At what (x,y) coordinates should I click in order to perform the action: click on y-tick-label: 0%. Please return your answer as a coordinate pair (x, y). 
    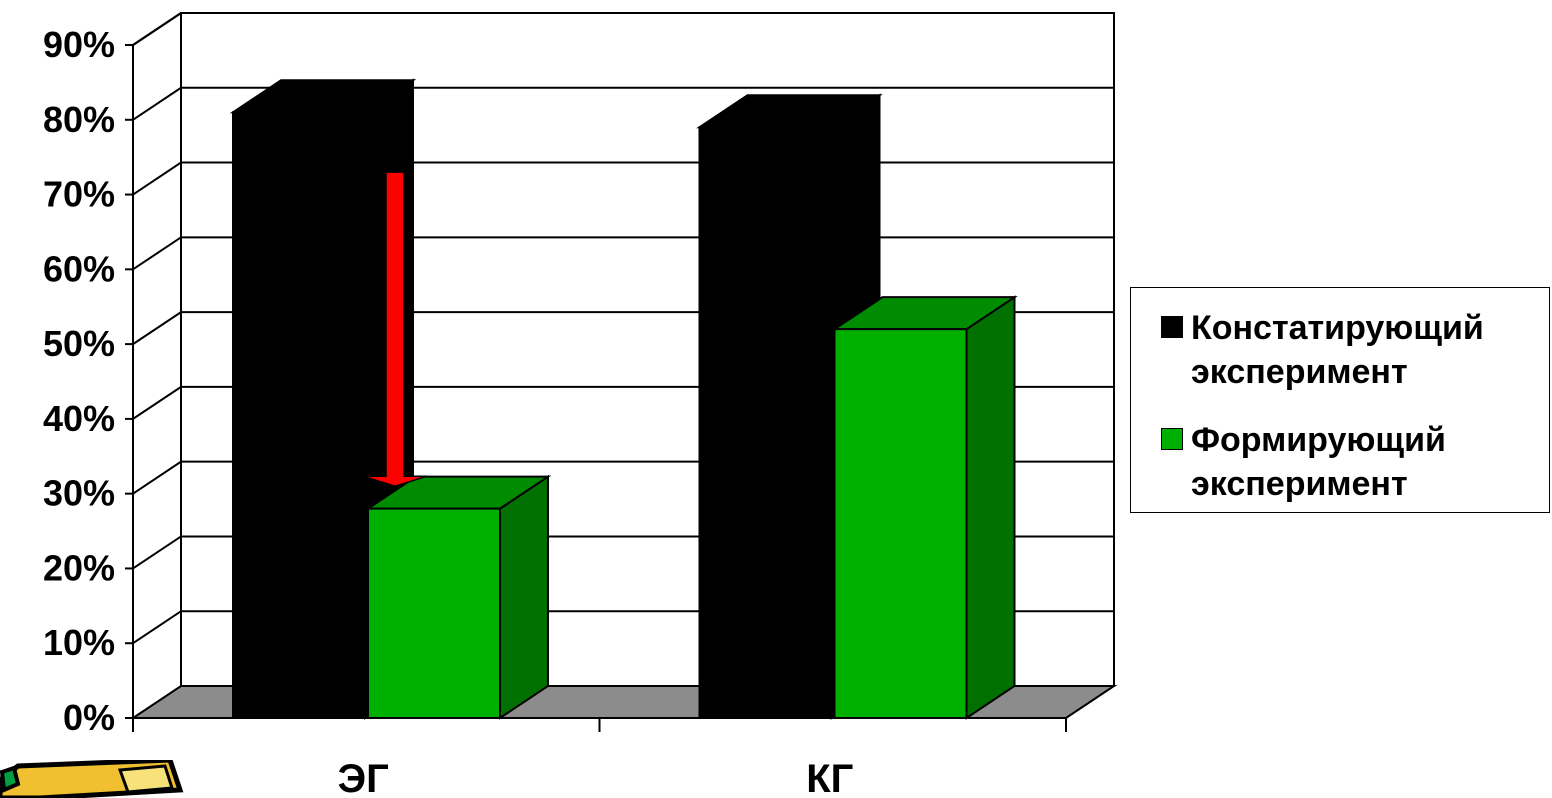
    Looking at the image, I should click on (89, 717).